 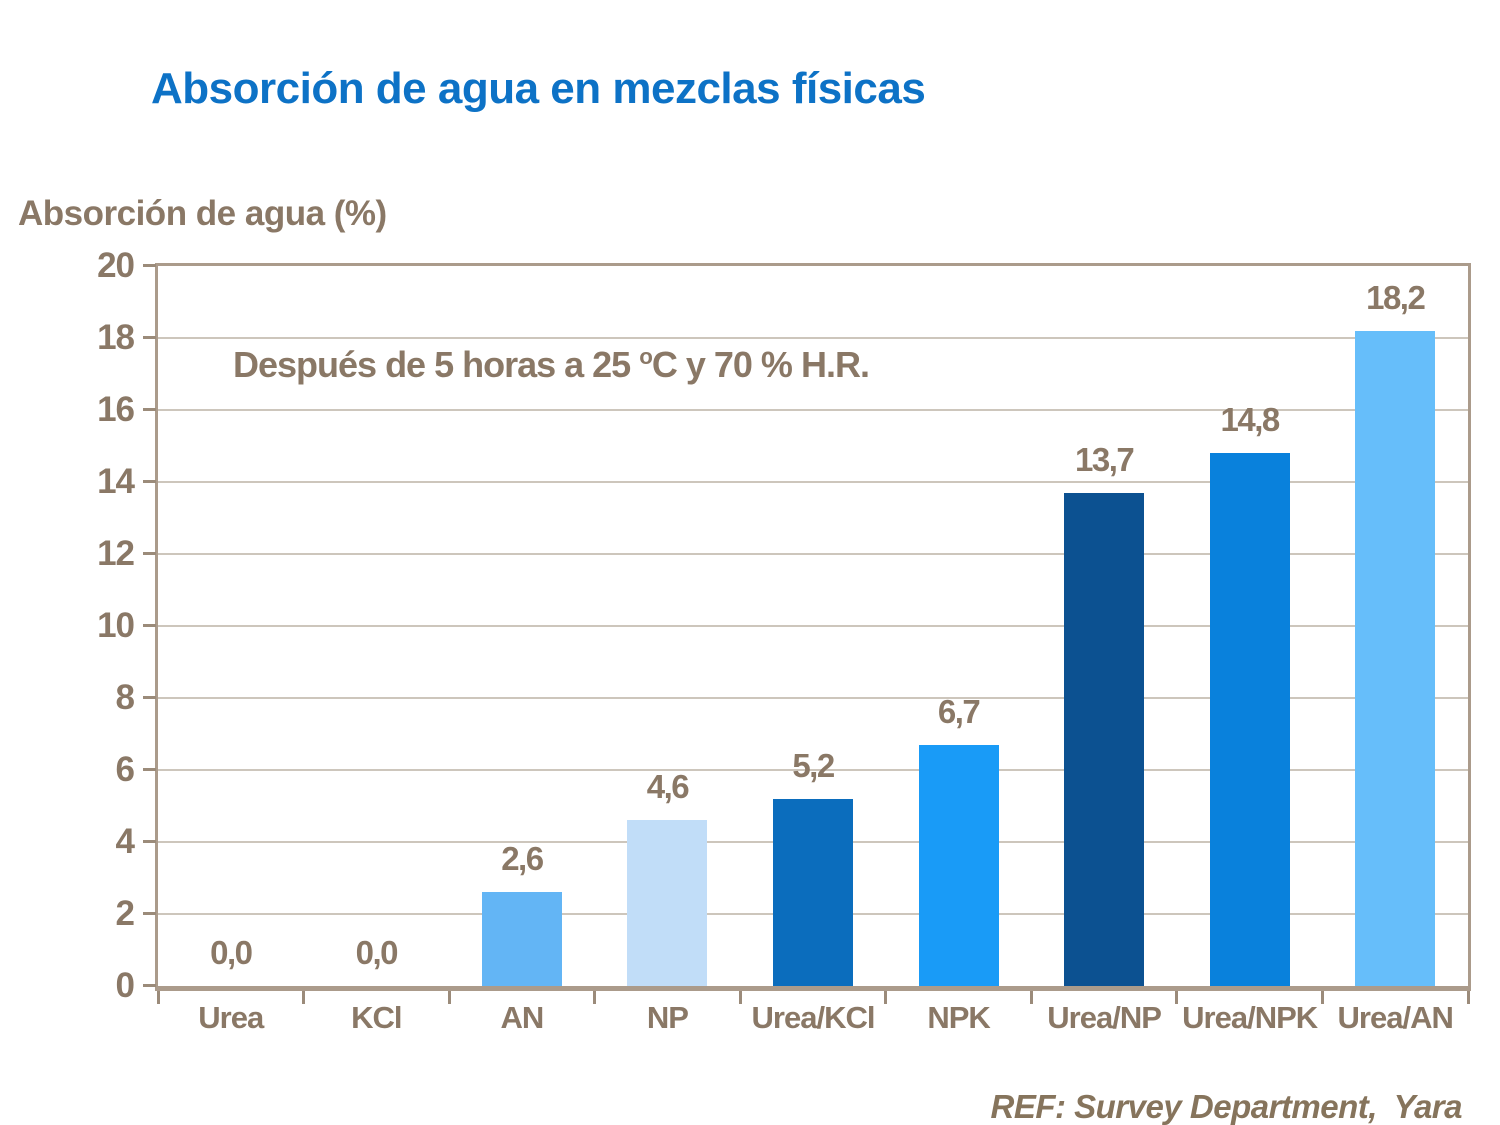 What do you see at coordinates (813, 892) in the screenshot?
I see `bar-urea-kcl` at bounding box center [813, 892].